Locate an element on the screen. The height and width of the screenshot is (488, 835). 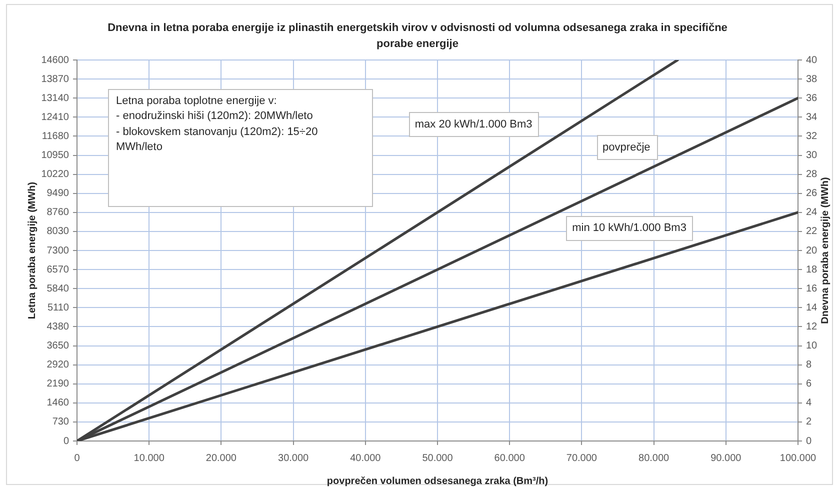
series-label: povprečje is located at coordinates (626, 147).